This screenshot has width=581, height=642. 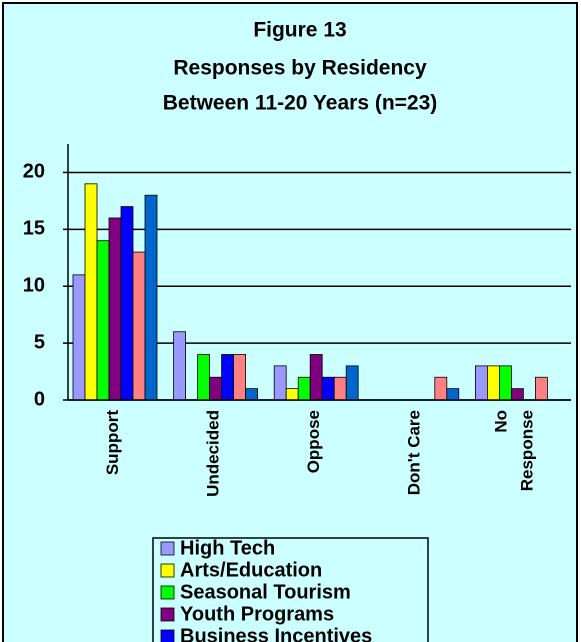 I want to click on x-tick-label: No Response, so click(x=514, y=450).